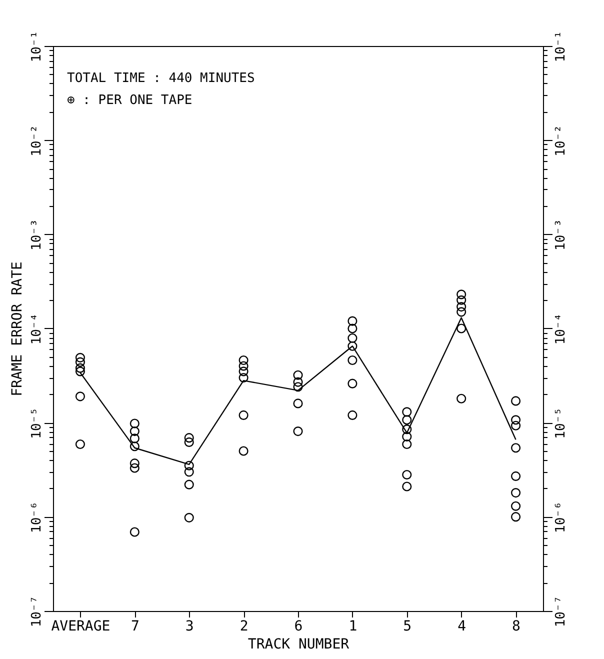  What do you see at coordinates (37, 234) in the screenshot?
I see `y-tick-label: 10⁻³` at bounding box center [37, 234].